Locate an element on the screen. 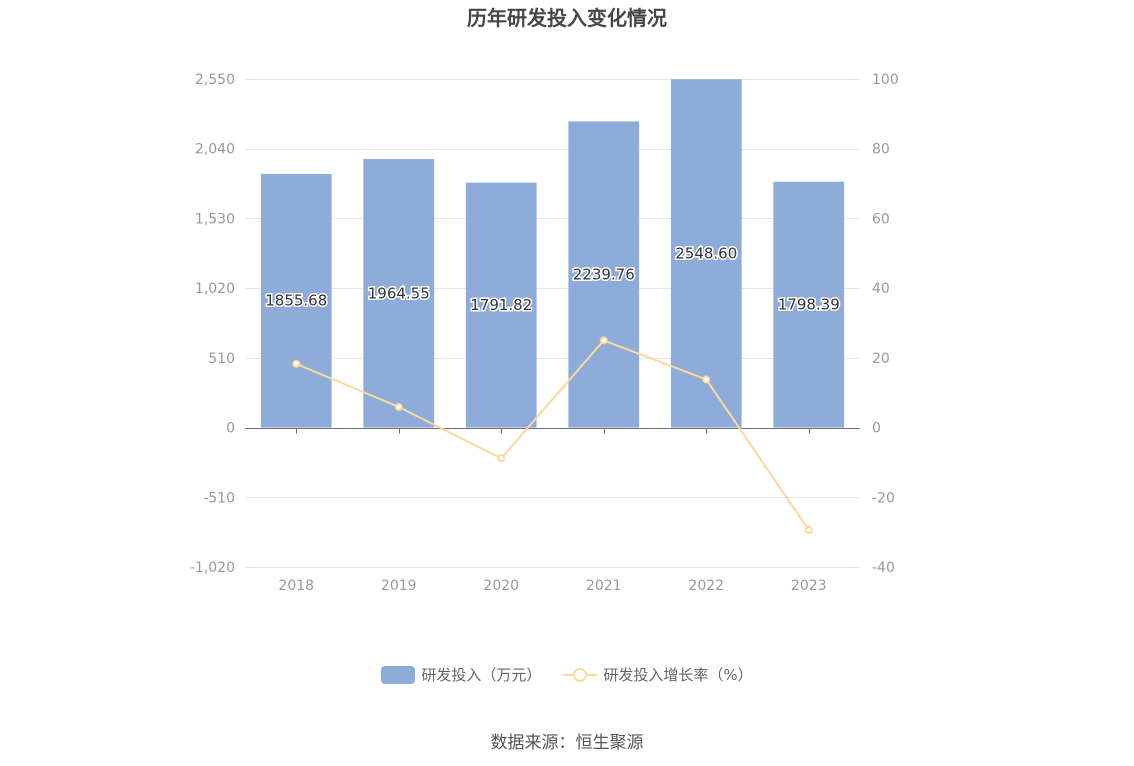 The height and width of the screenshot is (766, 1134). bar-value-label: 1964.55 is located at coordinates (399, 293).